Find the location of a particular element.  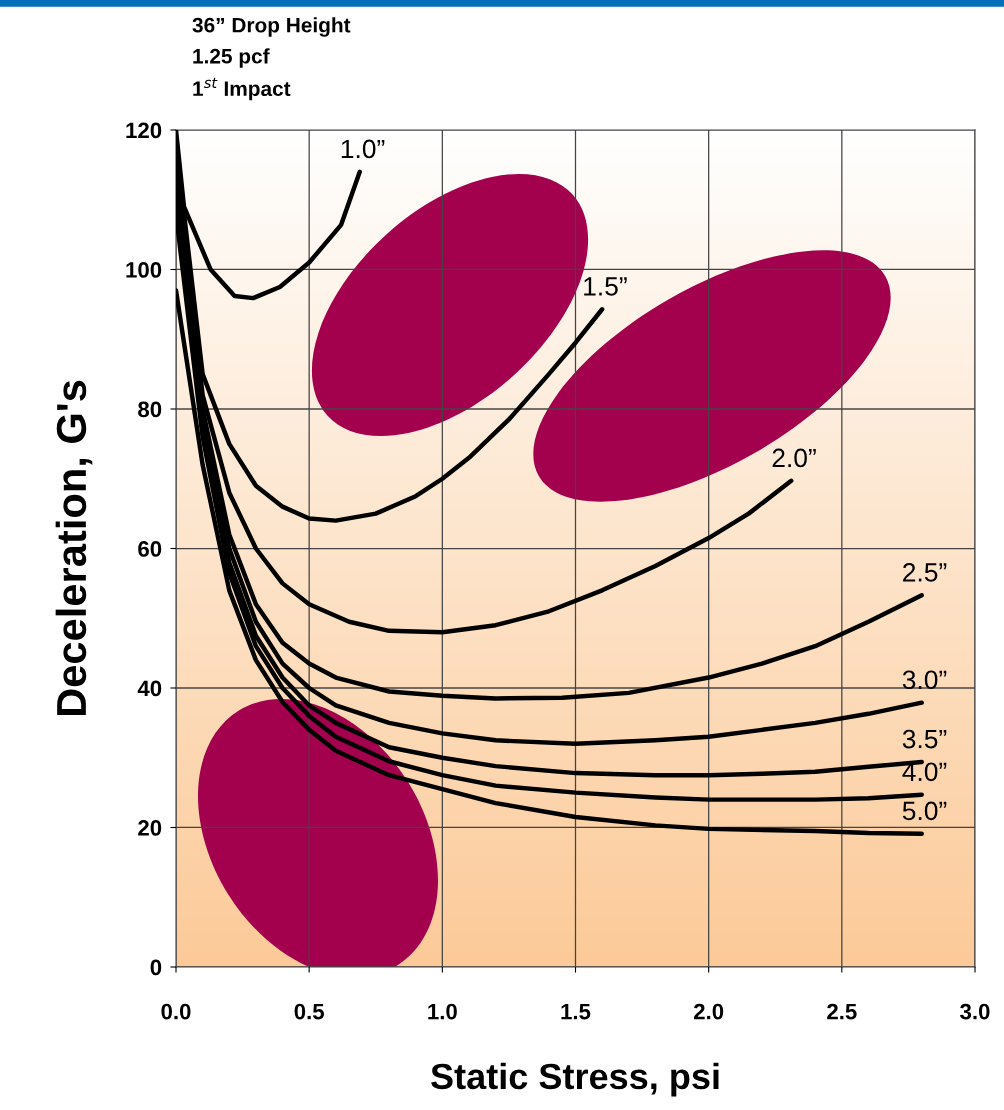

y-tick-label: 20 is located at coordinates (150, 828).